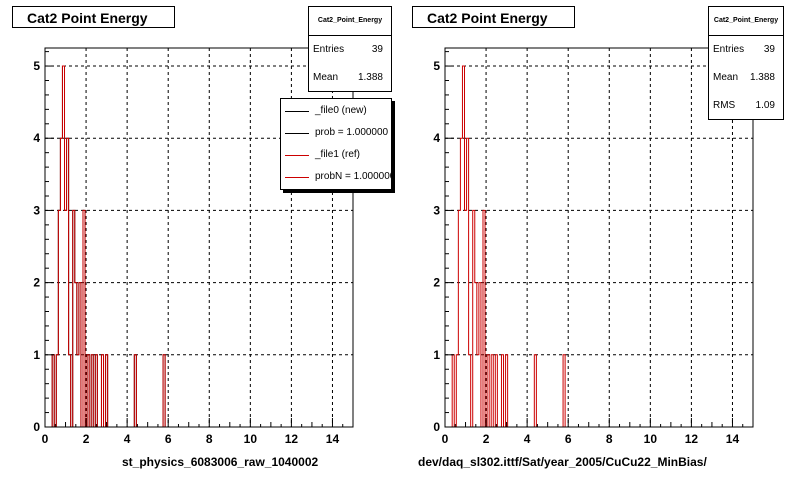 The image size is (800, 480). What do you see at coordinates (352, 132) in the screenshot?
I see `legend-label: prob = 1.000000` at bounding box center [352, 132].